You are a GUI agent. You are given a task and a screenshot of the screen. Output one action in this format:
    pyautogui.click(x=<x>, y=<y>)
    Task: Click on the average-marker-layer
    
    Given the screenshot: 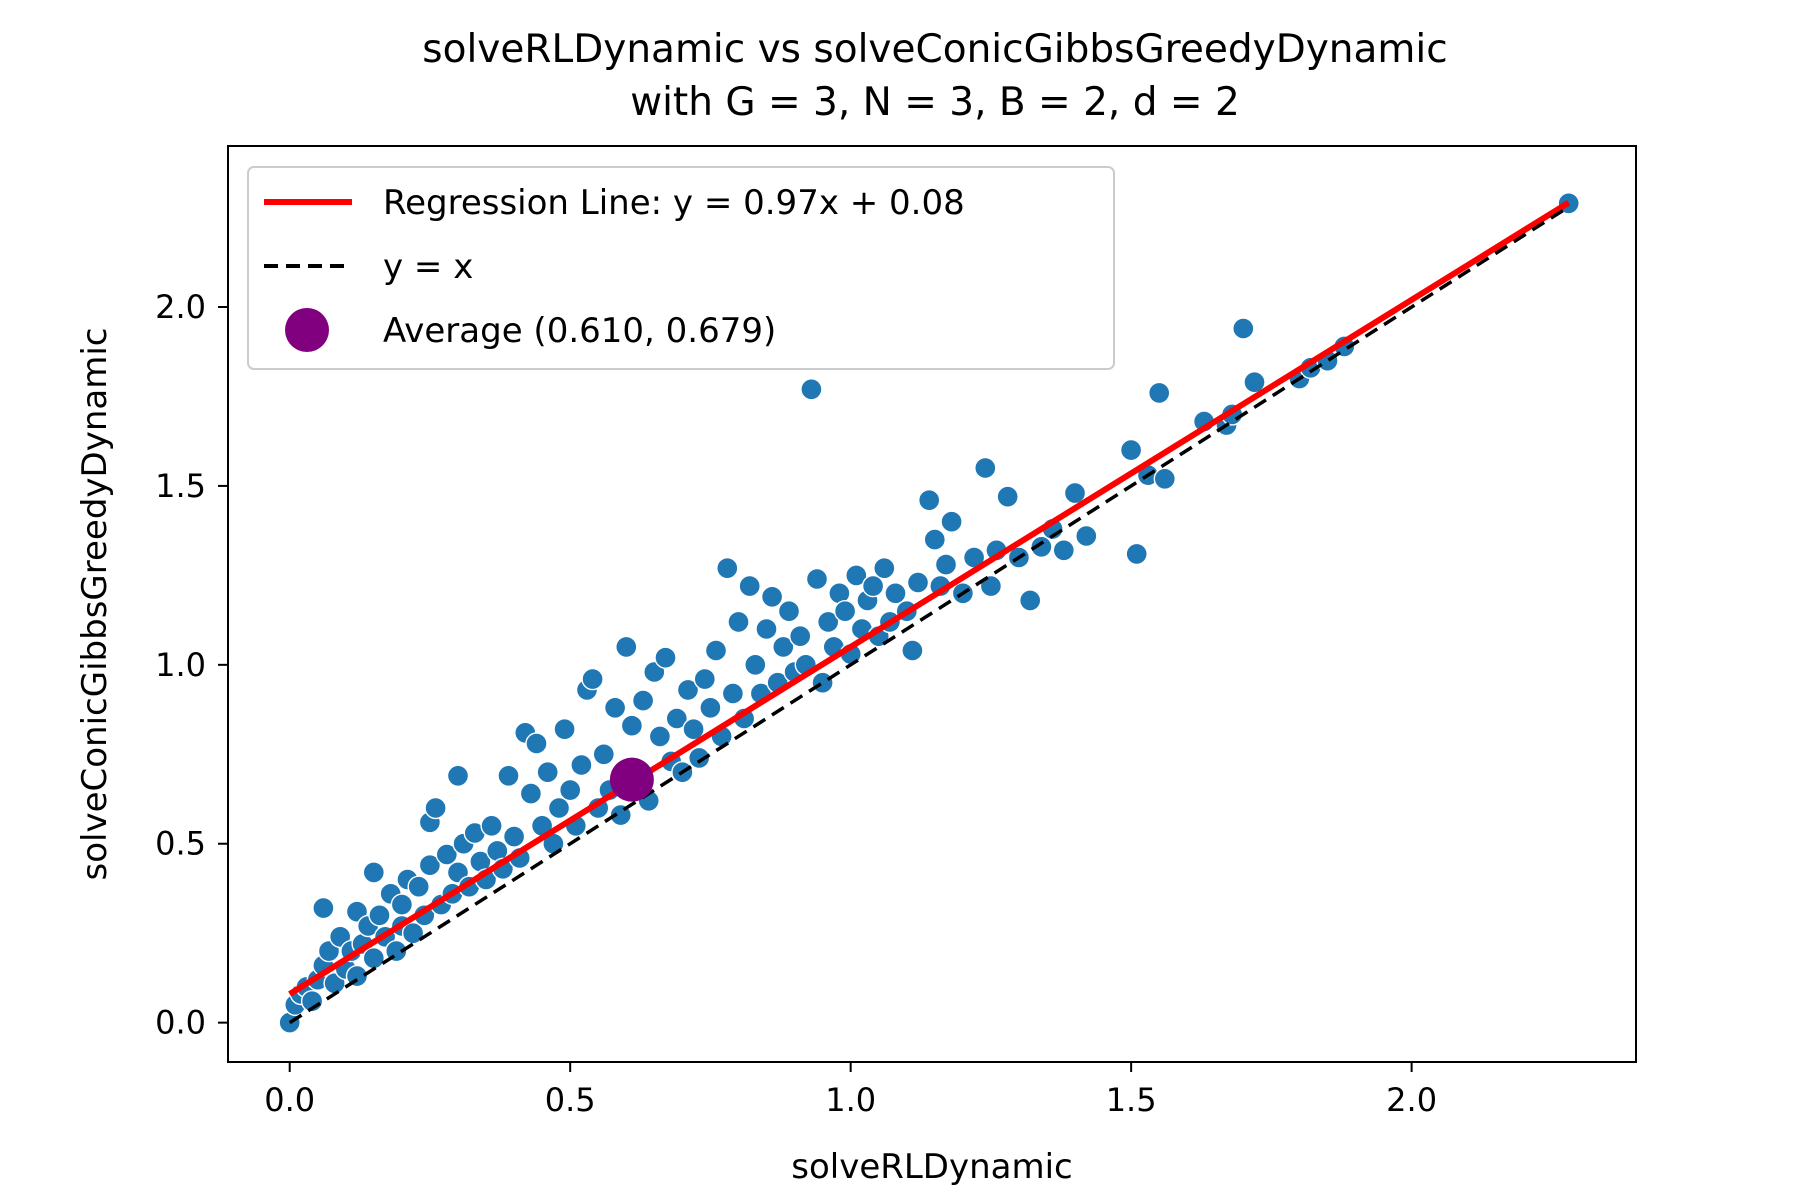 What is the action you would take?
    pyautogui.click(x=631, y=779)
    